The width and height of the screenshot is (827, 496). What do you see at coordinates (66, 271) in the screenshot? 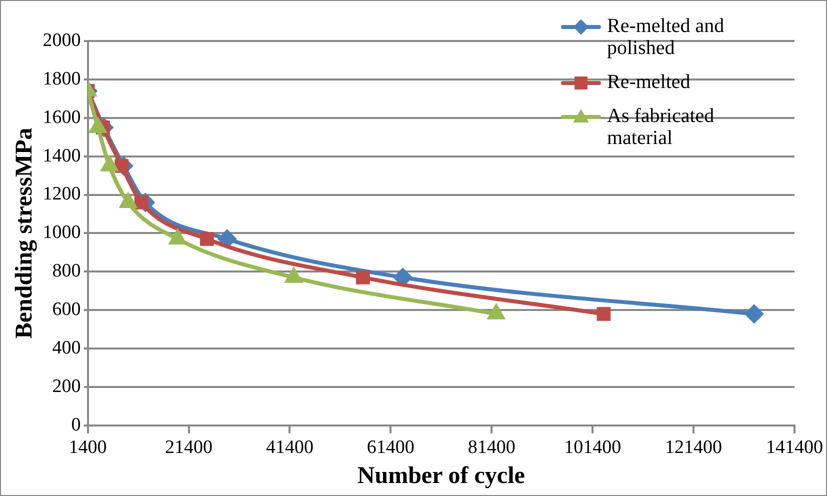
I see `y-tick-label: 800` at bounding box center [66, 271].